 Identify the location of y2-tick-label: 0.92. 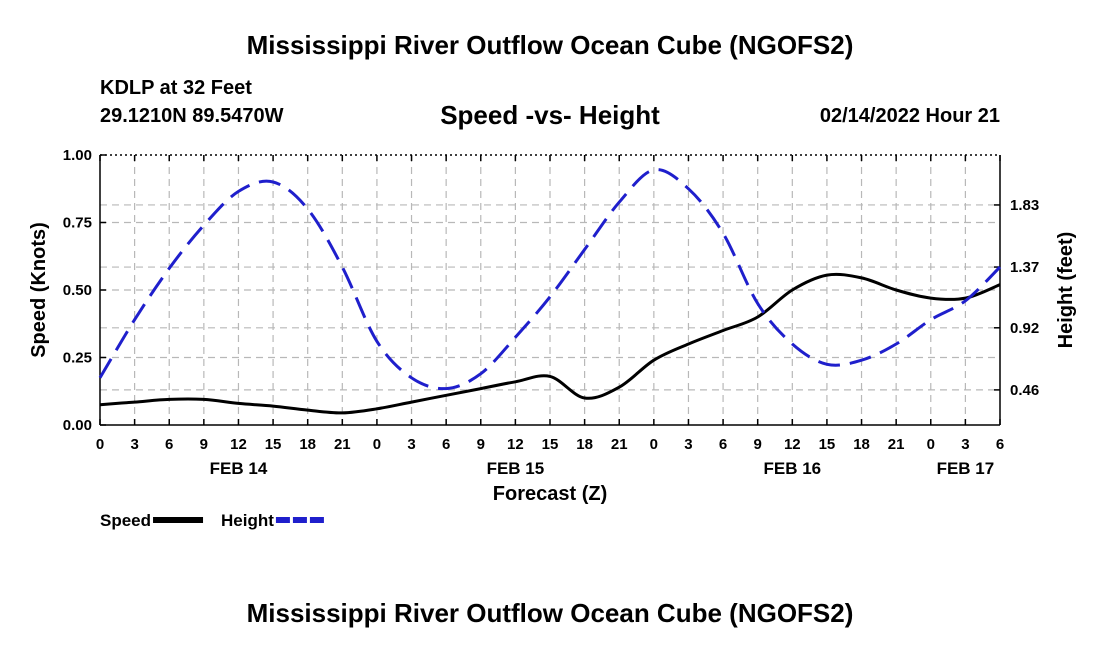
(1024, 328).